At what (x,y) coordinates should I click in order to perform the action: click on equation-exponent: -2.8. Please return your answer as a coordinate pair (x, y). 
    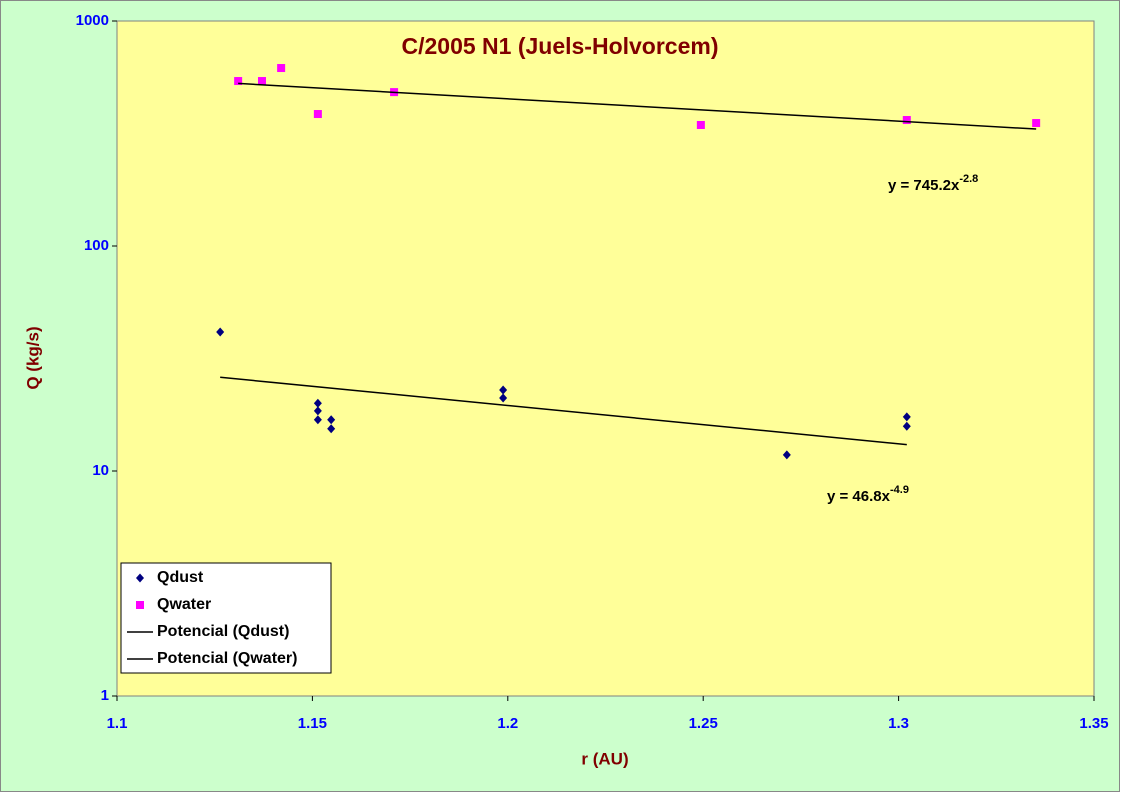
    Looking at the image, I should click on (968, 179).